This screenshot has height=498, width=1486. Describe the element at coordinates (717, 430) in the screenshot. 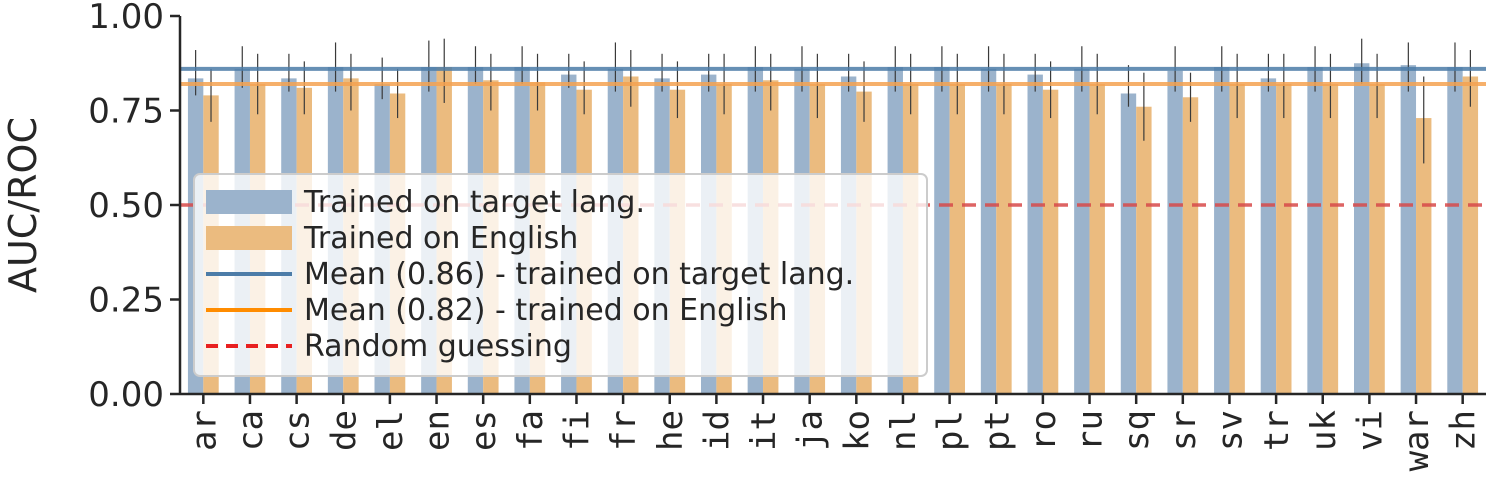

I see `x-tick-label-id: id` at that location.